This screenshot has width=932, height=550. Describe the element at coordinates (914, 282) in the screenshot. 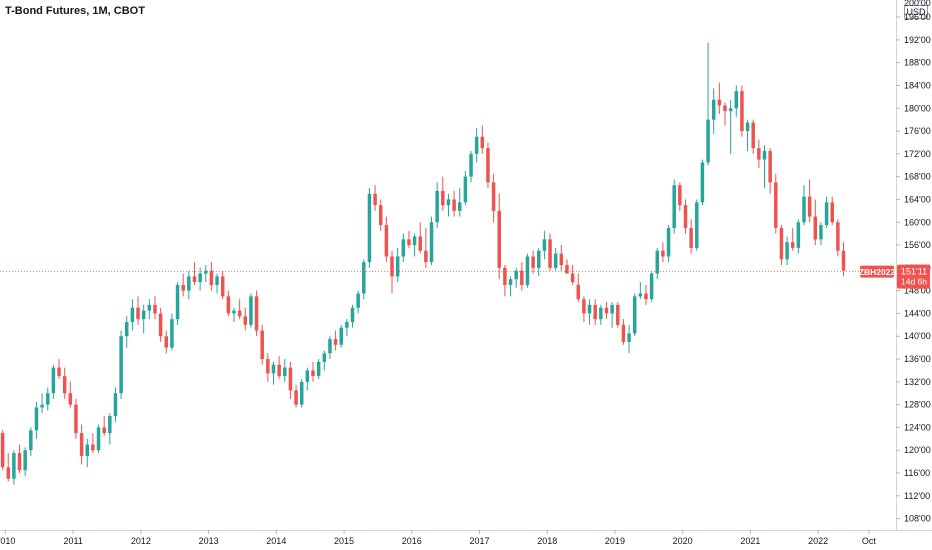

I see `price-tag-countdown: 14d 6h` at that location.